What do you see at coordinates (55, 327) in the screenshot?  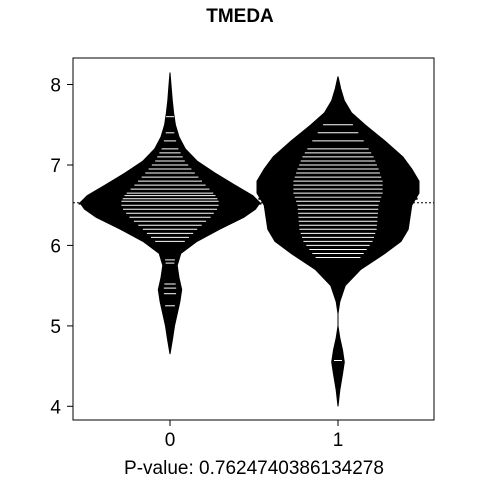 I see `y-tick-label-5: 5` at bounding box center [55, 327].